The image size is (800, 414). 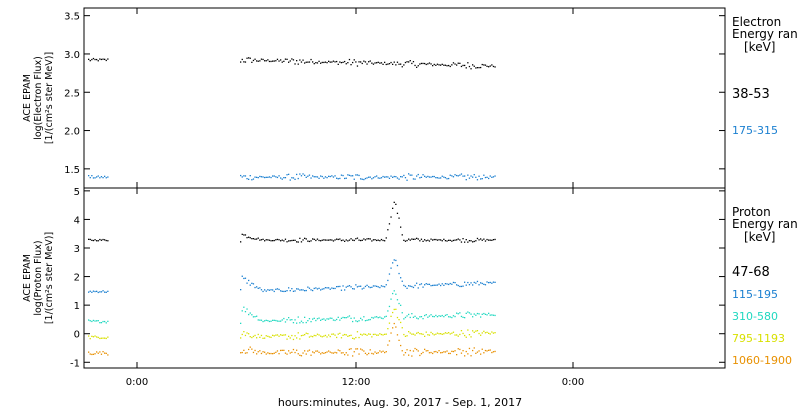 What do you see at coordinates (72, 55) in the screenshot?
I see `electron-y-tick-label: 3.0` at bounding box center [72, 55].